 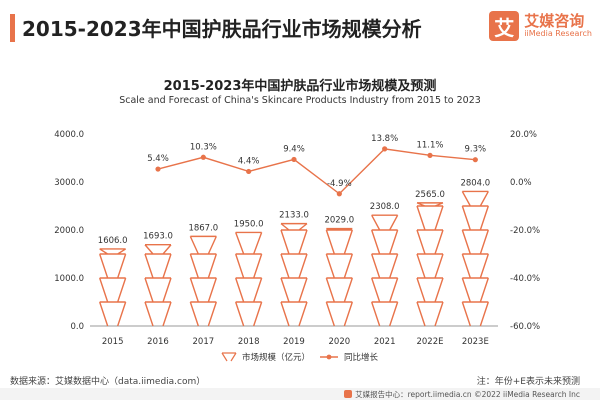 I want to click on x-tick-label: 2023E, so click(x=475, y=342).